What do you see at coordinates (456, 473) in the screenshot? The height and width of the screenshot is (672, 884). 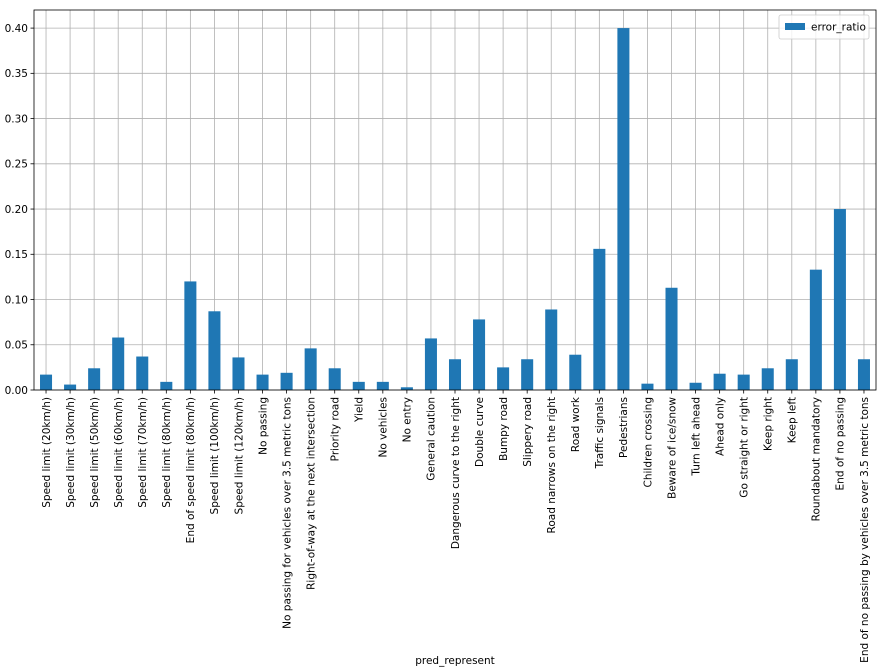 I see `x-tick-label: Dangerous curve to the right` at bounding box center [456, 473].